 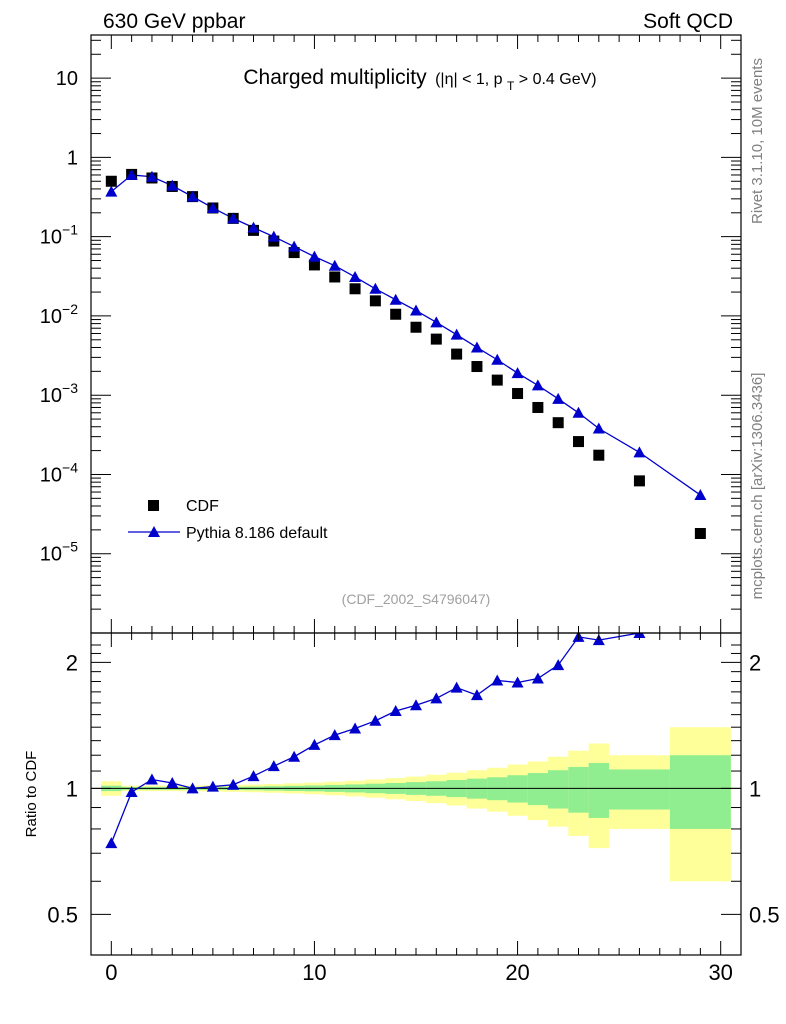 I want to click on main-y-tick-label: 10⁻⁵, so click(x=59, y=552).